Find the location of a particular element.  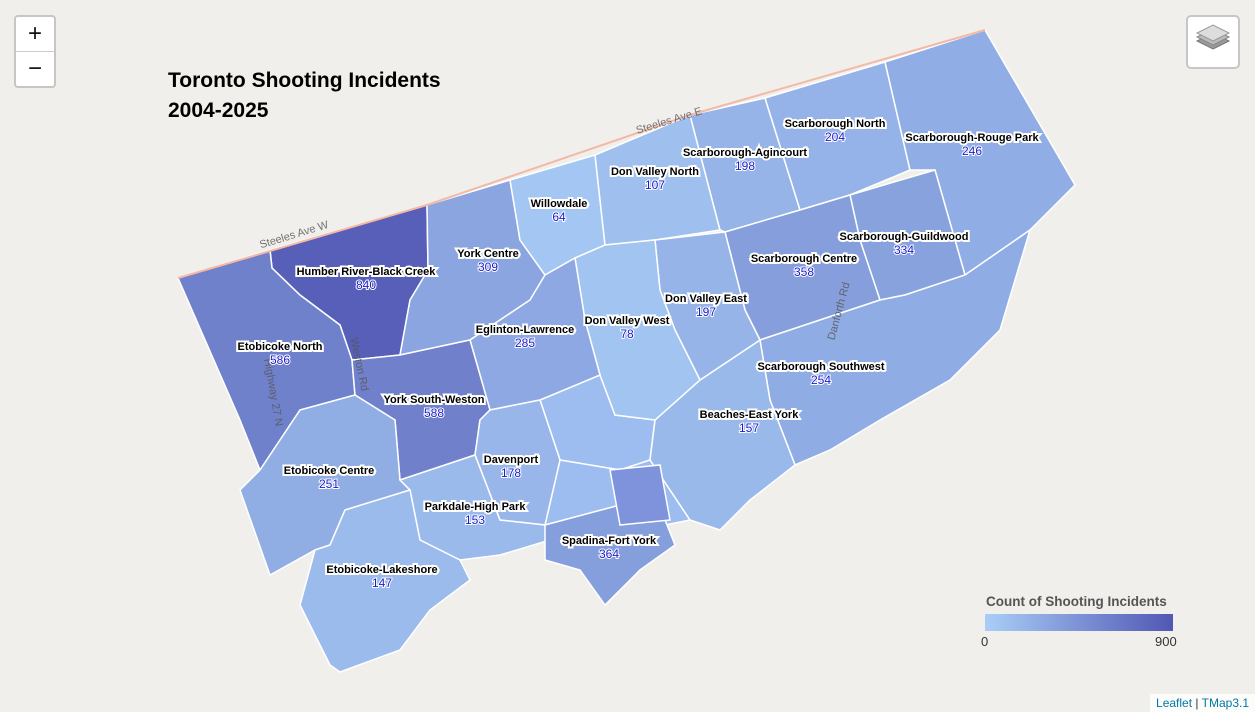

district-count: 358 is located at coordinates (804, 272).